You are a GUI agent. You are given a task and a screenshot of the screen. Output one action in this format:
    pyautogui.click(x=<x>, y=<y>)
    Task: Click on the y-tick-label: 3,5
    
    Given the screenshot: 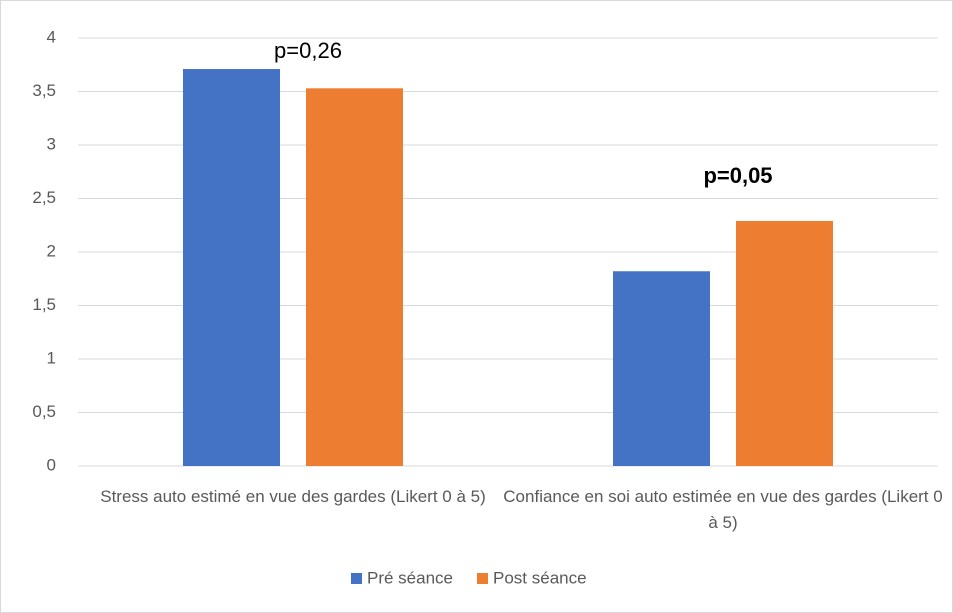 What is the action you would take?
    pyautogui.click(x=44, y=90)
    